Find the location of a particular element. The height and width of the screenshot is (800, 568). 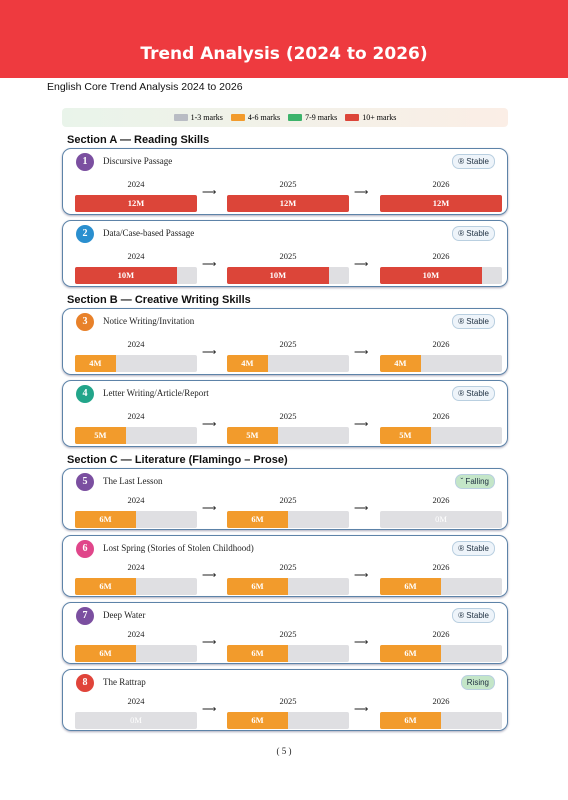

card: 8 The Rattrap Rising 2024 2025 2026 0M ⟶ 6M ⟶ 6M is located at coordinates (285, 700).